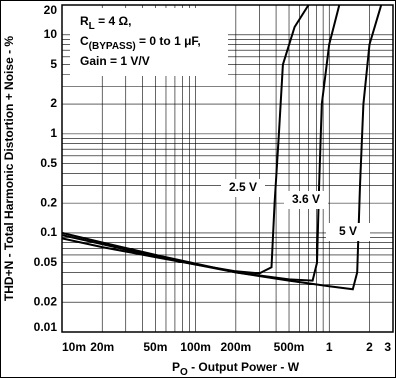  Describe the element at coordinates (53, 133) in the screenshot. I see `y-tick-label: 1` at that location.